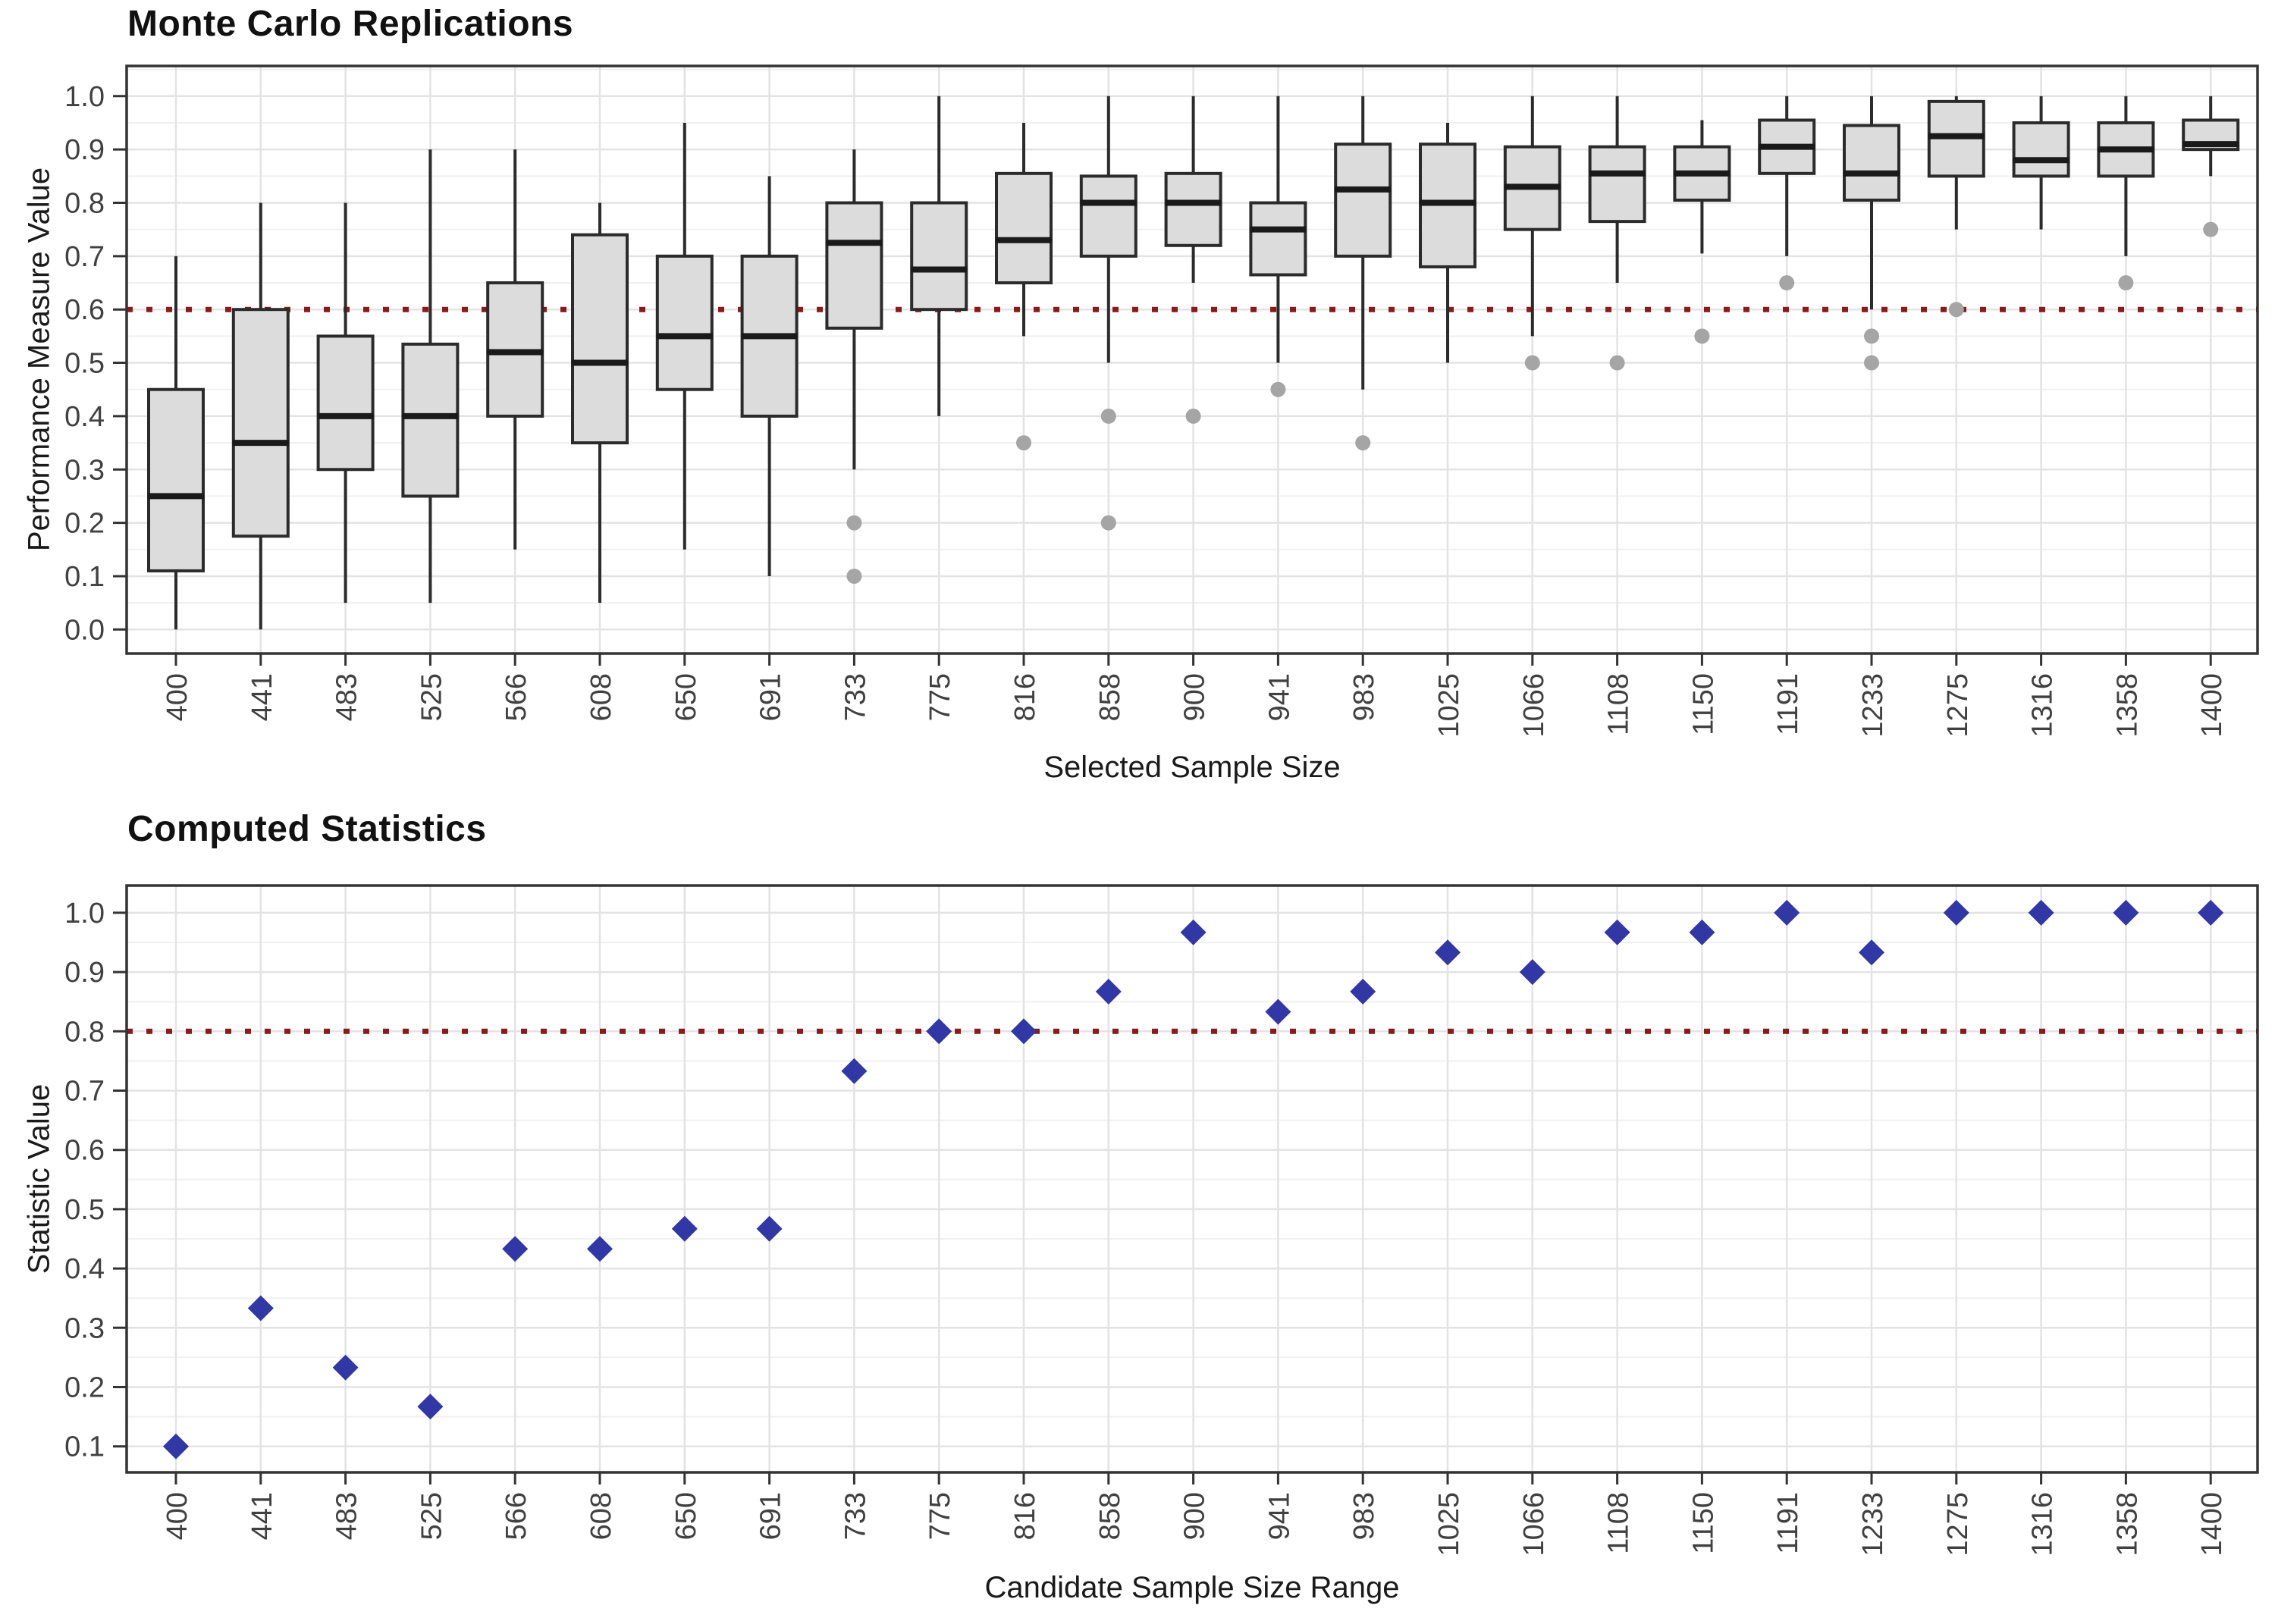 The height and width of the screenshot is (1624, 2275). Describe the element at coordinates (1703, 704) in the screenshot. I see `x-tick-label: 1150` at that location.